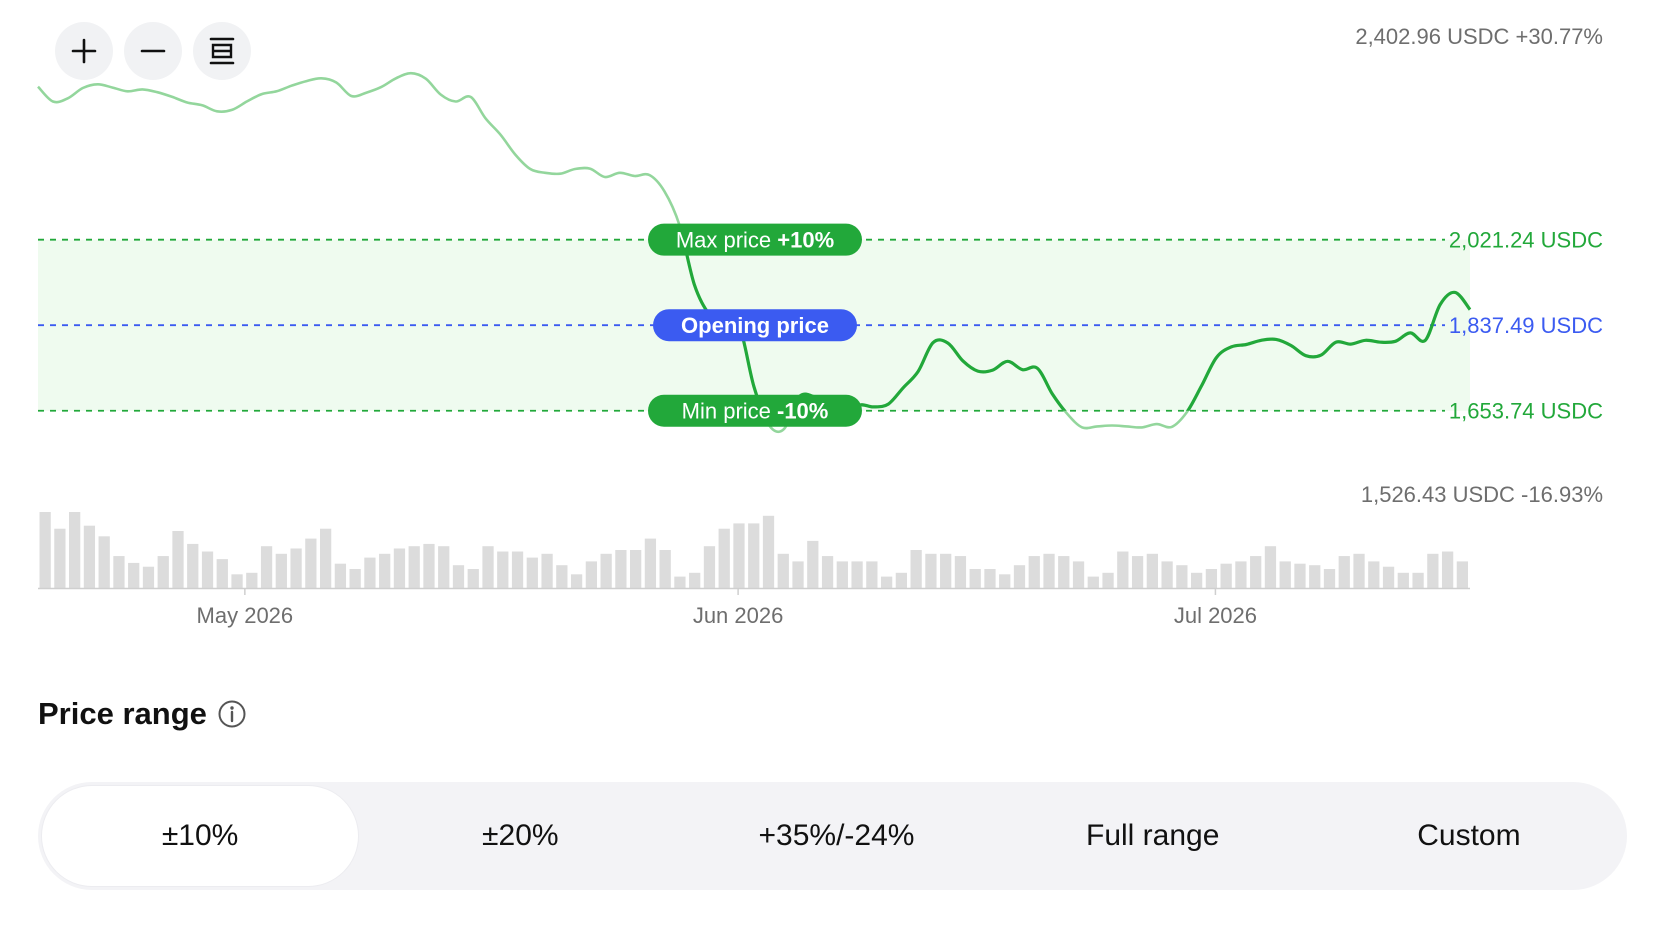  What do you see at coordinates (1469, 835) in the screenshot?
I see `range-option-custom: Custom` at bounding box center [1469, 835].